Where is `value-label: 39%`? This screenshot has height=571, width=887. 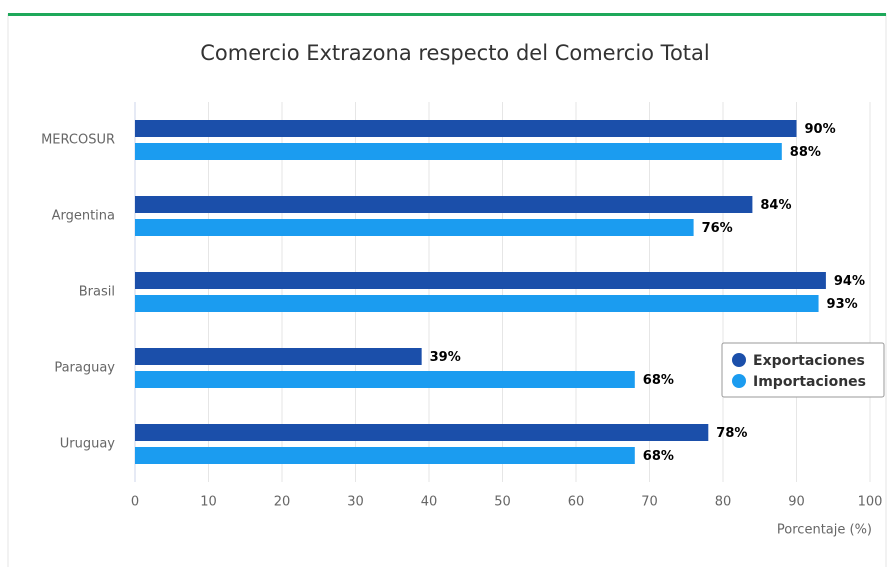 value-label: 39% is located at coordinates (445, 357).